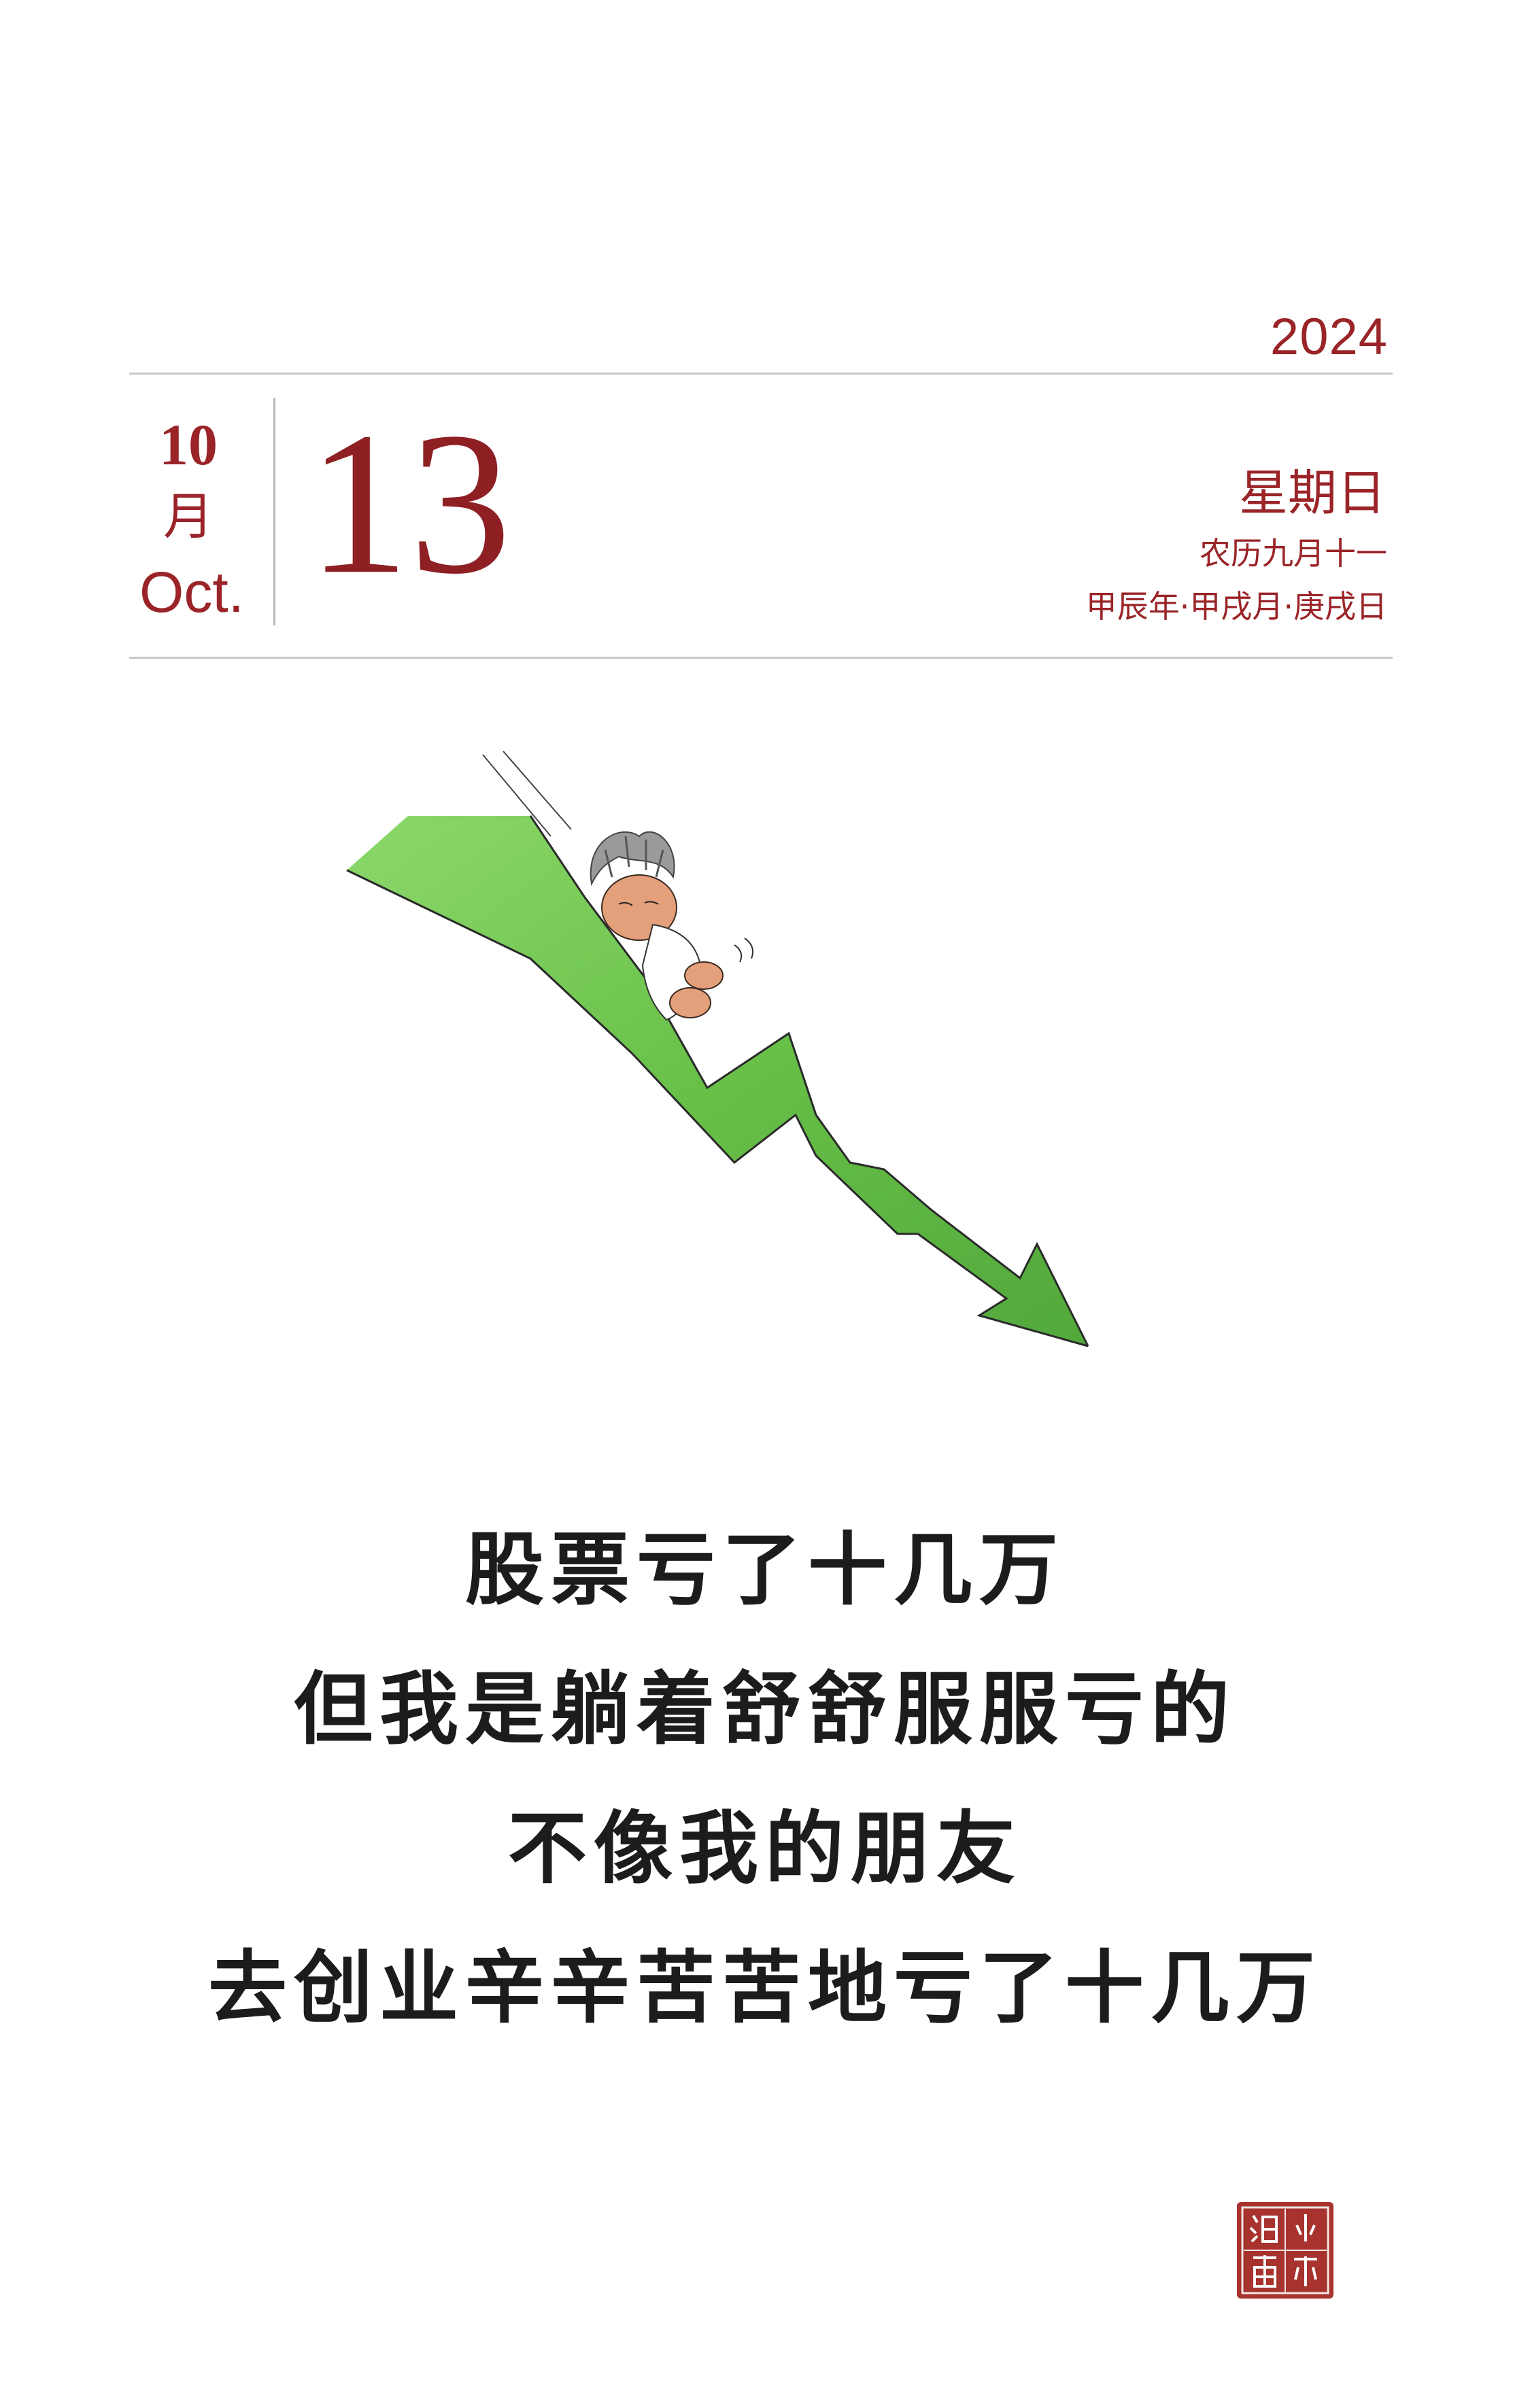 The height and width of the screenshot is (2408, 1530). I want to click on artist-seal, so click(1285, 2250).